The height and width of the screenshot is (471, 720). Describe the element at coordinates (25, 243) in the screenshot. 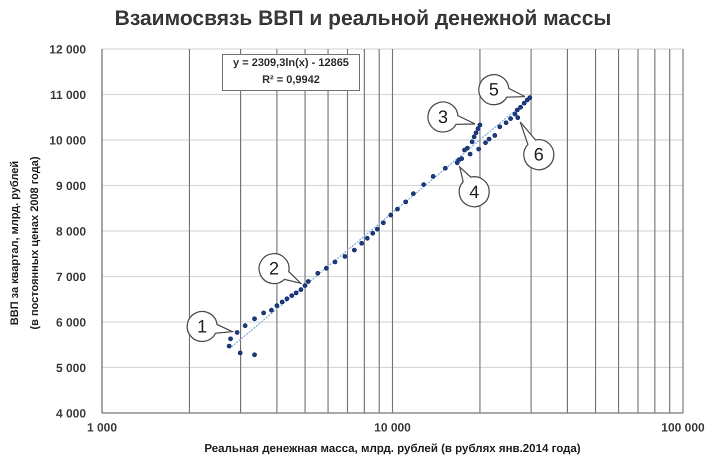

I see `y-axis-title: ВВП за квартал, млрд. рублей (в постоянных ценах 2008 года)` at that location.